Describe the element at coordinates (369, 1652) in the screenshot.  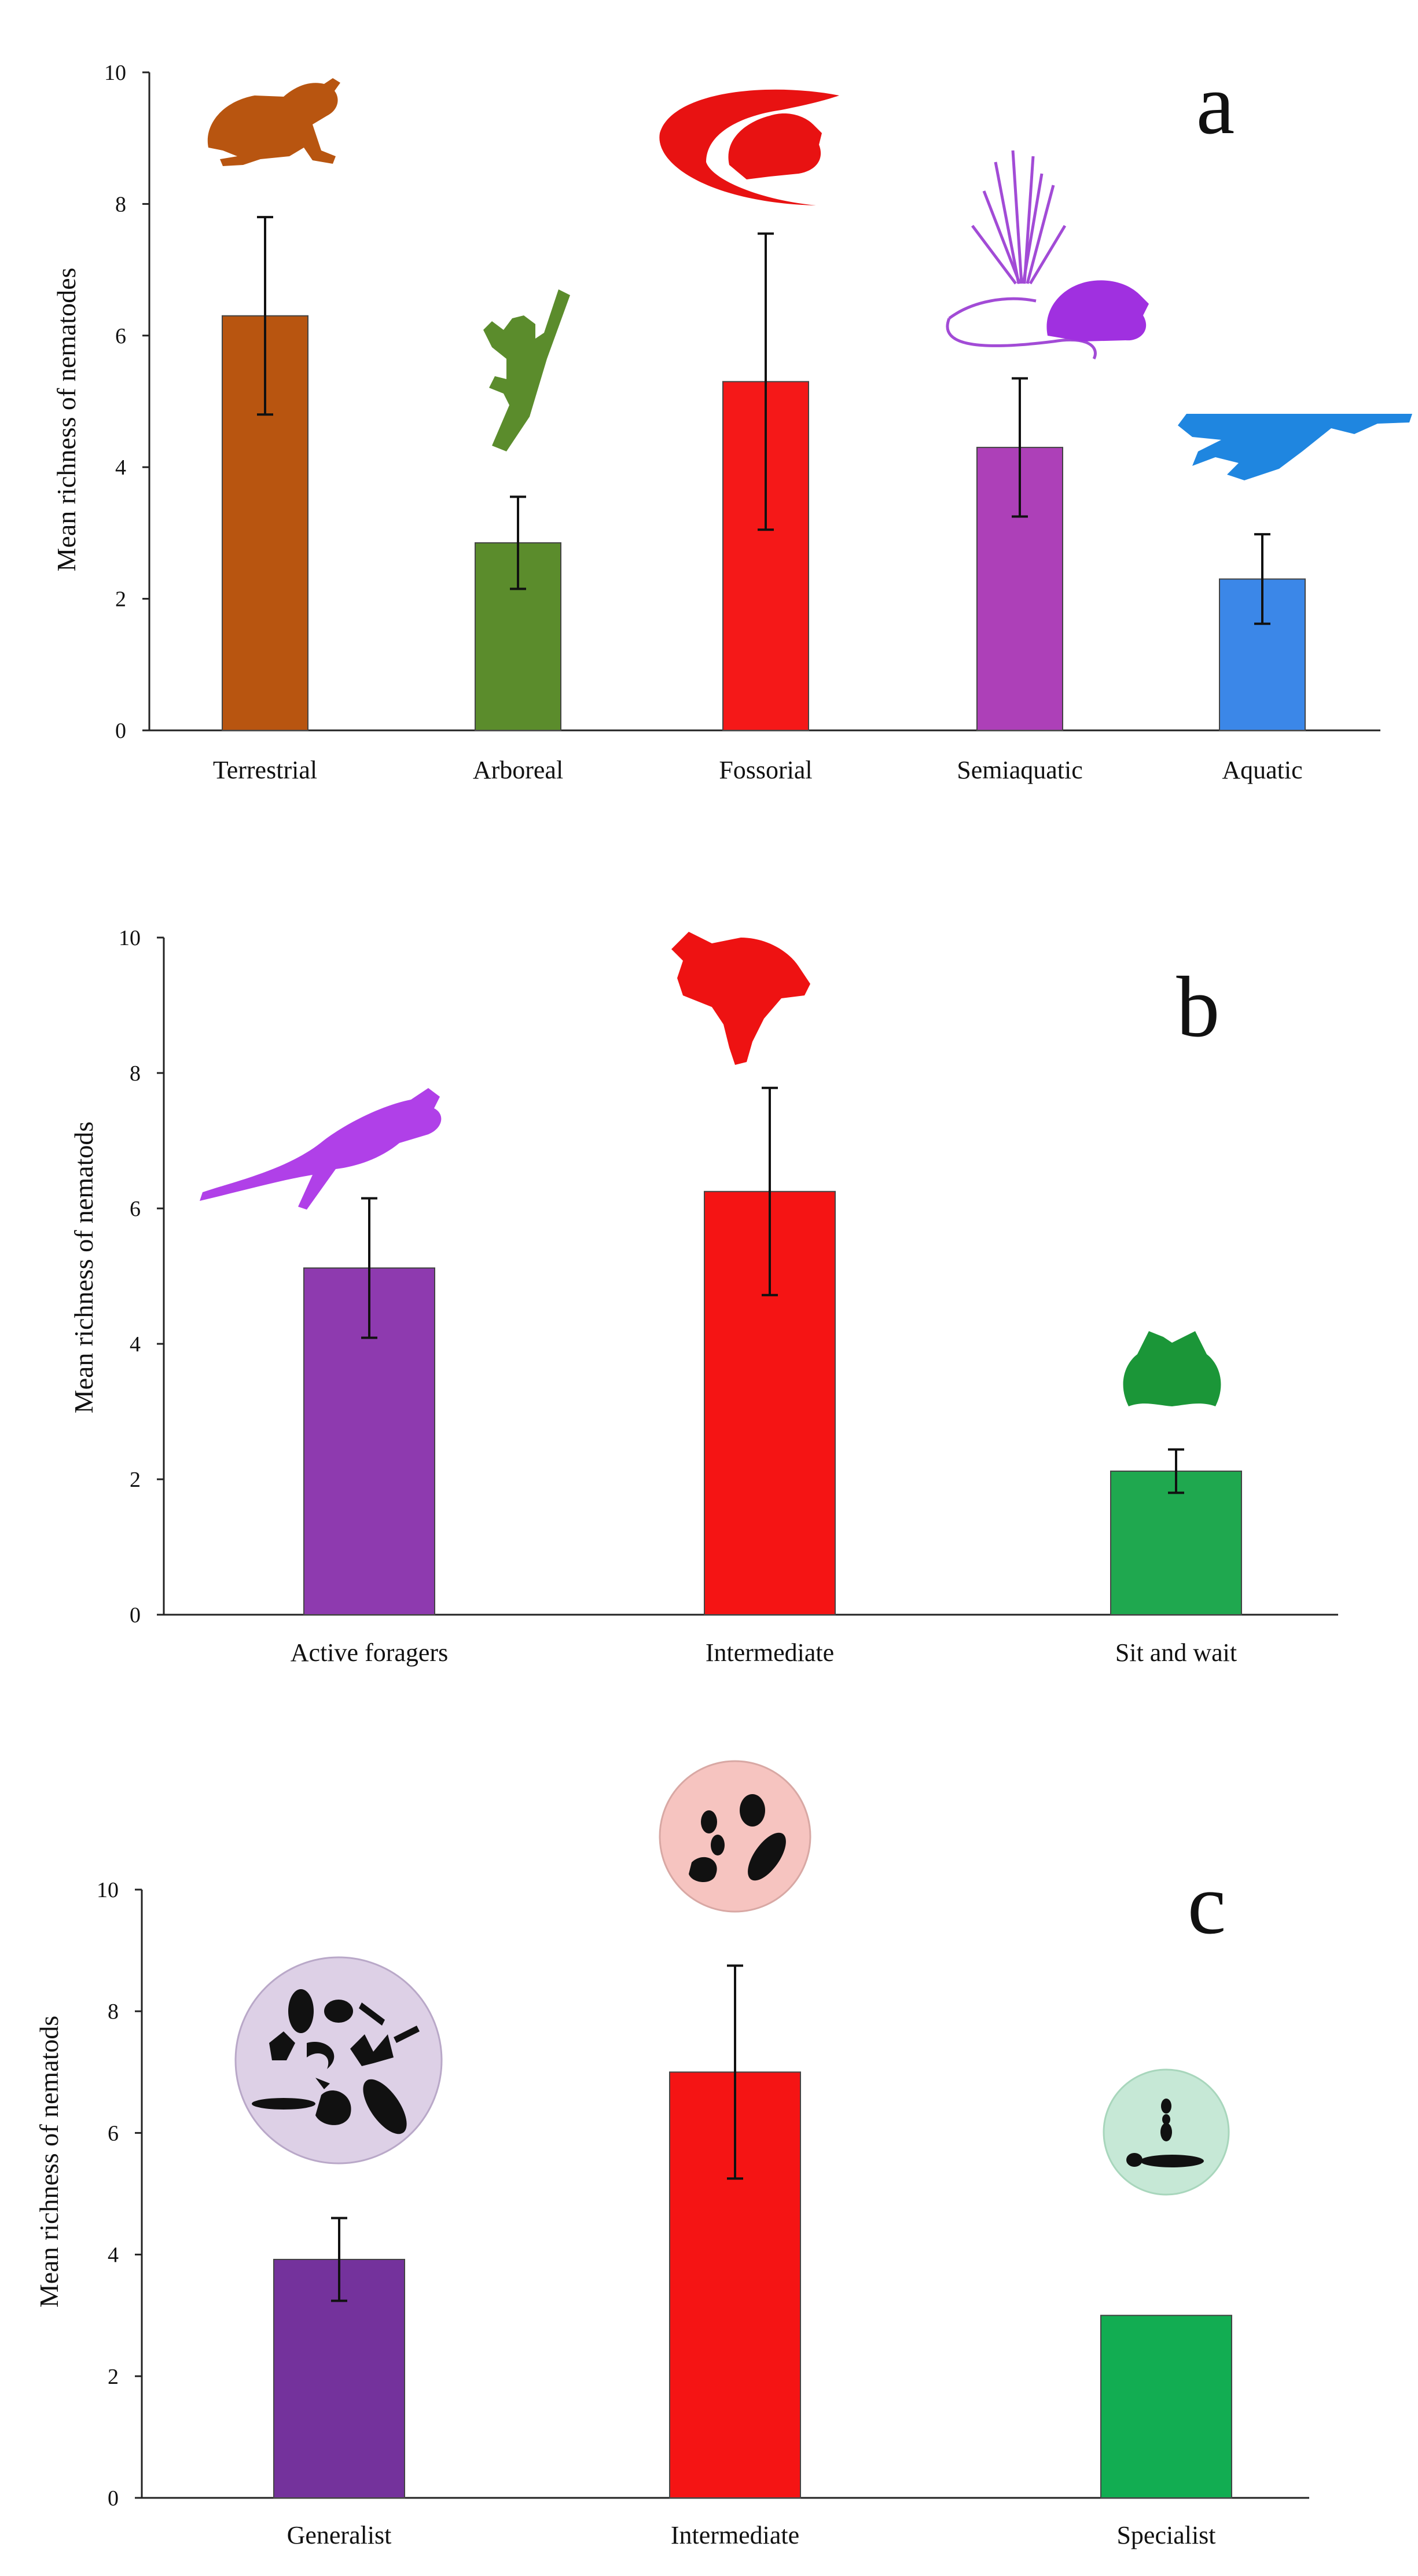
I see `x-category-label: Active foragers` at that location.